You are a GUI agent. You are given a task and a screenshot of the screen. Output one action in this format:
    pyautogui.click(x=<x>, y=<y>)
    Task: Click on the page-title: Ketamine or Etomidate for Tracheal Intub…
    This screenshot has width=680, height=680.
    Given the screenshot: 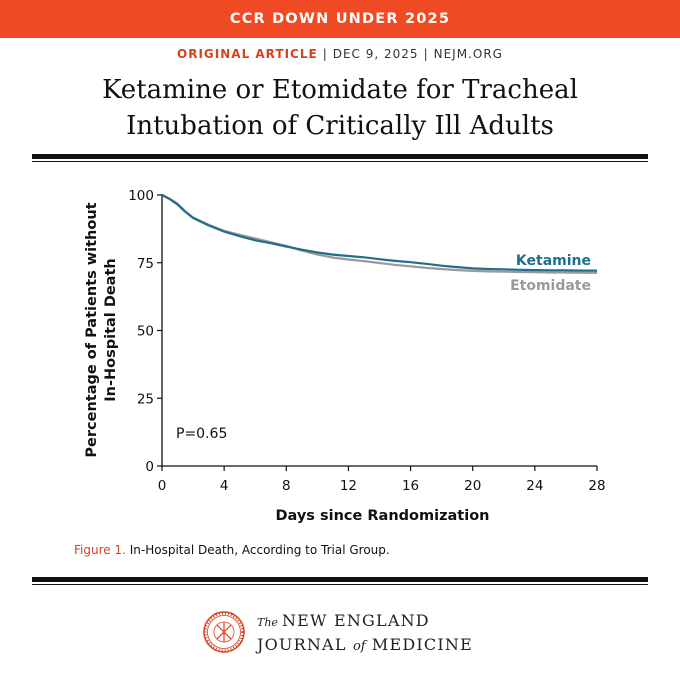 What is the action you would take?
    pyautogui.click(x=340, y=108)
    